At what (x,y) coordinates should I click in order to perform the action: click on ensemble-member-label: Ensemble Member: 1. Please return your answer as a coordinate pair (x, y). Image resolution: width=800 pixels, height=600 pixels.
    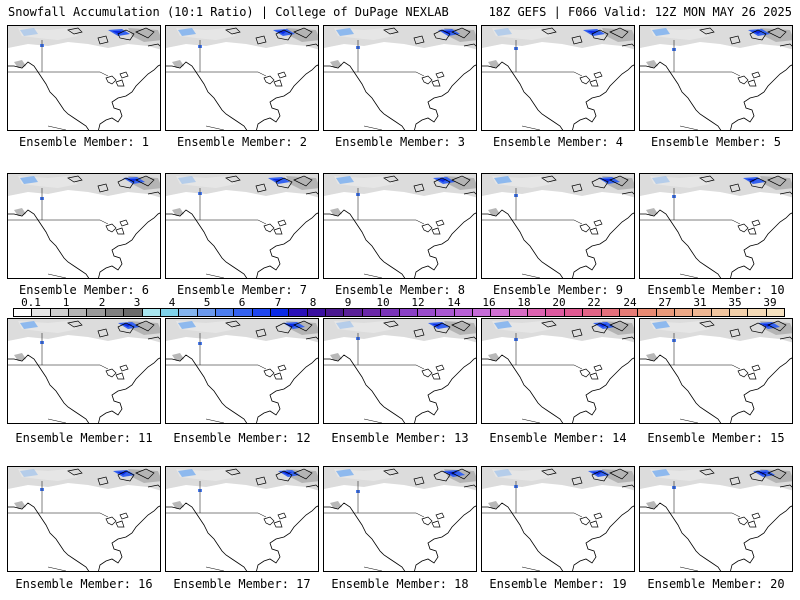
    Looking at the image, I should click on (84, 142).